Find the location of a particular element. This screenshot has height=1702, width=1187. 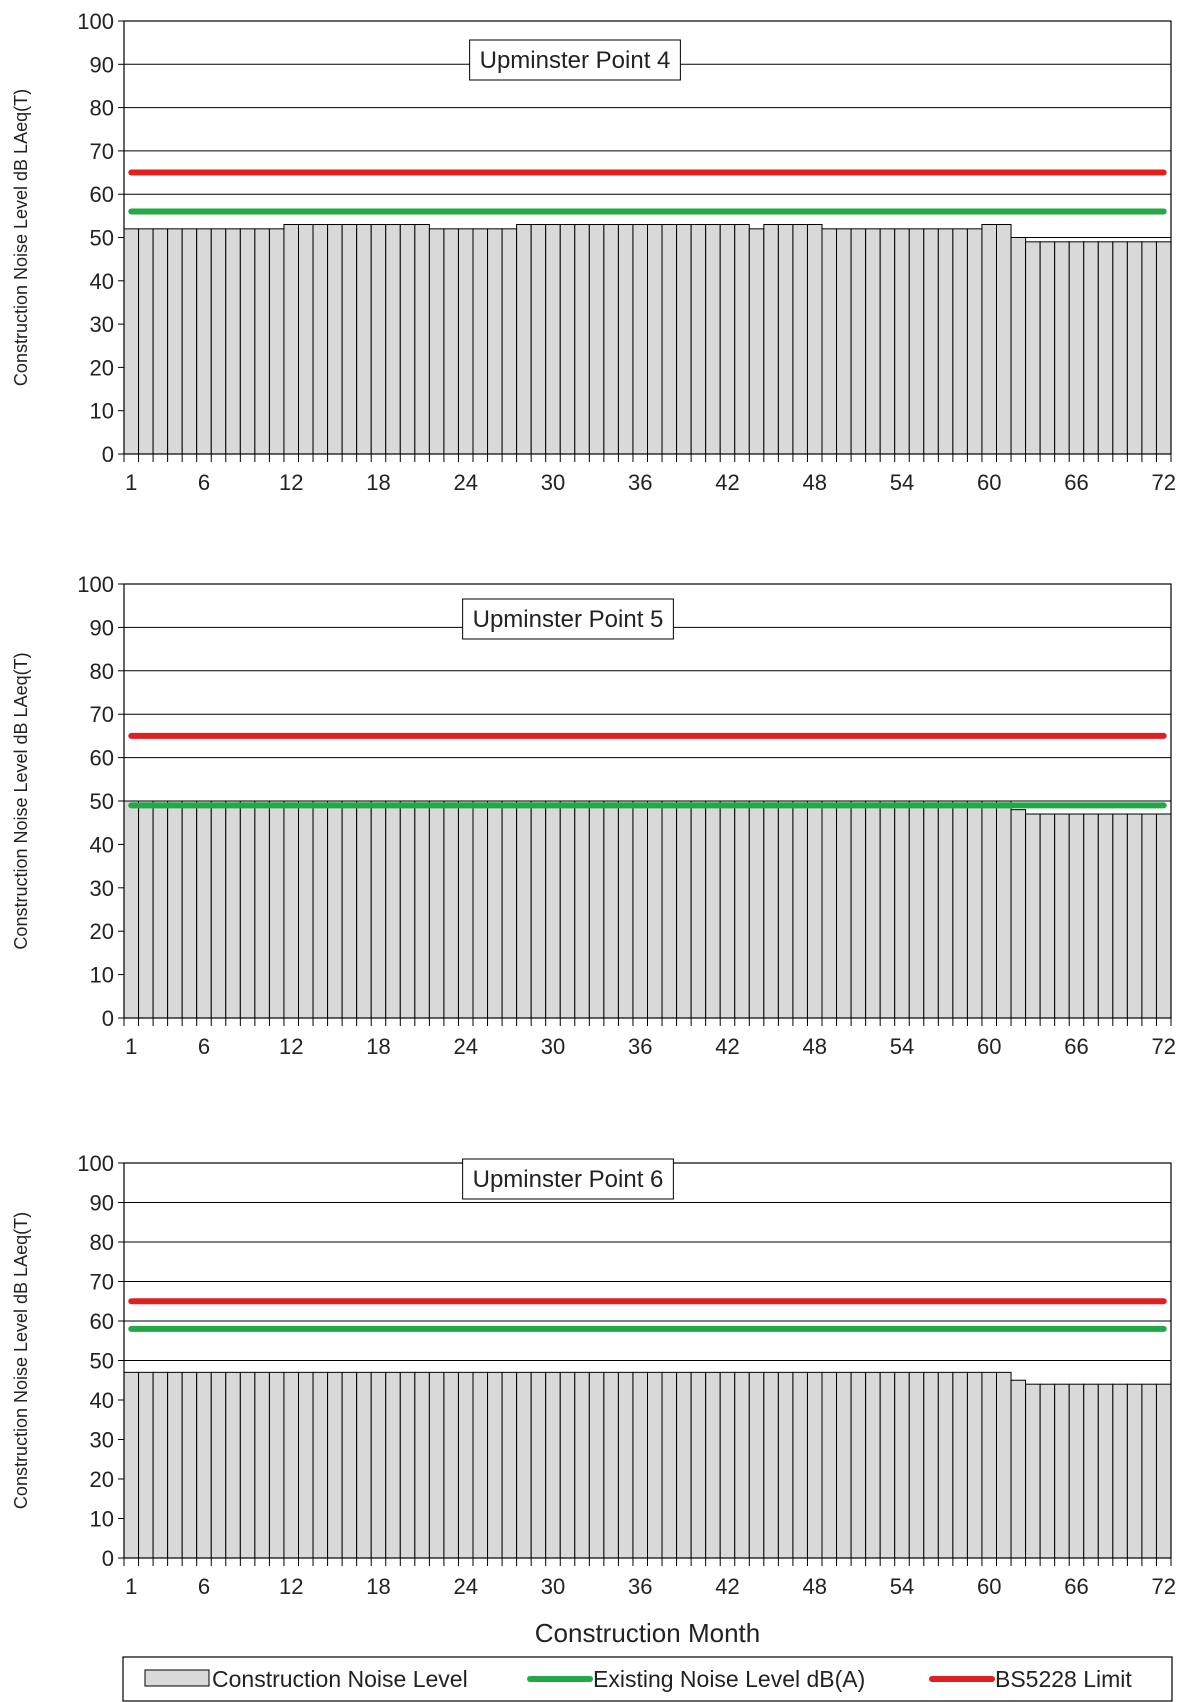

x-tick-label: 66 is located at coordinates (1076, 1586).